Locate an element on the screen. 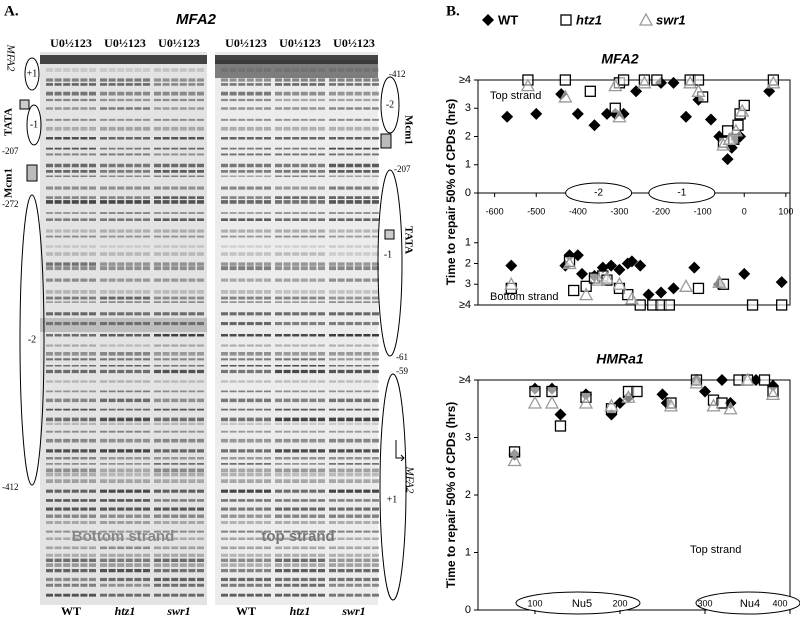 The height and width of the screenshot is (623, 800). legend-marker is located at coordinates (566, 20).